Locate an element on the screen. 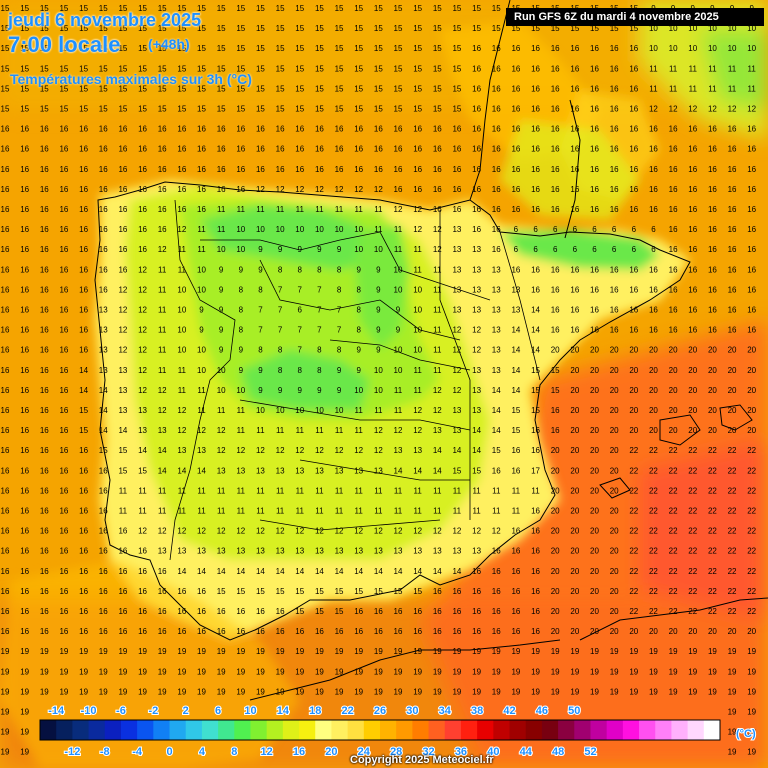 Image resolution: width=768 pixels, height=768 pixels. legend-tick-label: 30 is located at coordinates (412, 711).